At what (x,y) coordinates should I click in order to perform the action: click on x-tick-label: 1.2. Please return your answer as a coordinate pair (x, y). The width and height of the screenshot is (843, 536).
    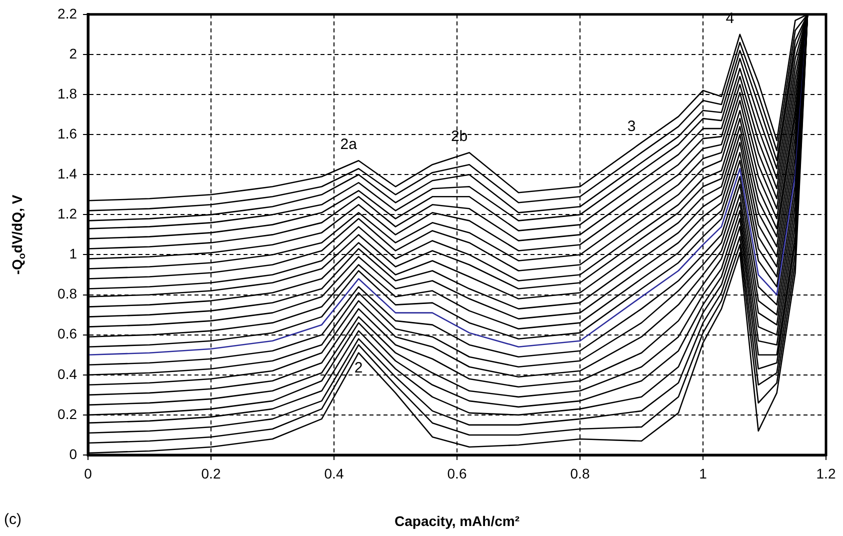
    Looking at the image, I should click on (826, 473).